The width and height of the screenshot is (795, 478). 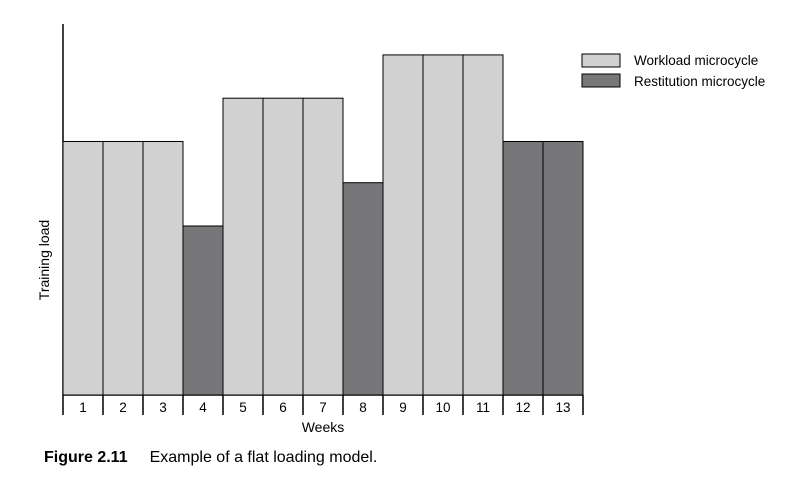 I want to click on x-tick-label-7: 7, so click(x=323, y=407).